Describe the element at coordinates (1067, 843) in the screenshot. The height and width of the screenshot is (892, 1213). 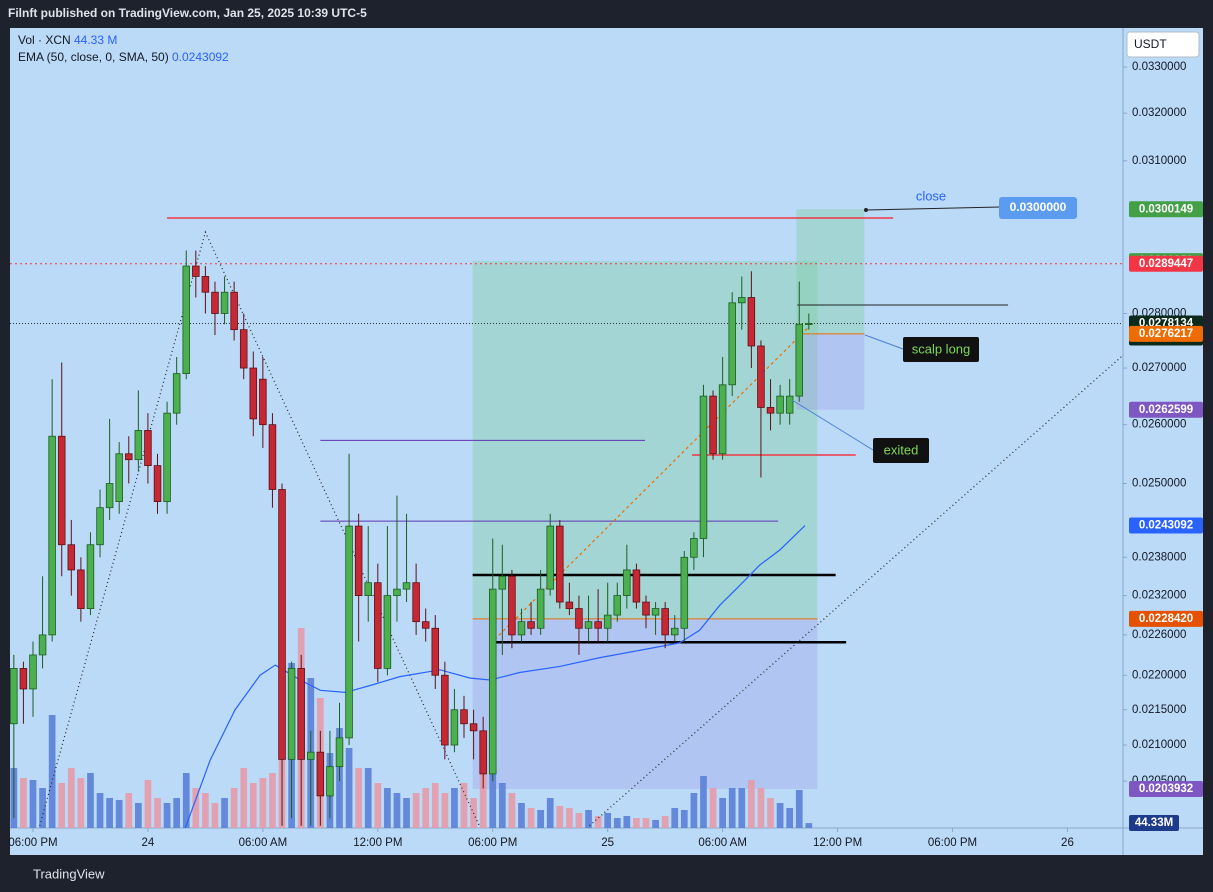
I see `x-tick-label: 26` at that location.